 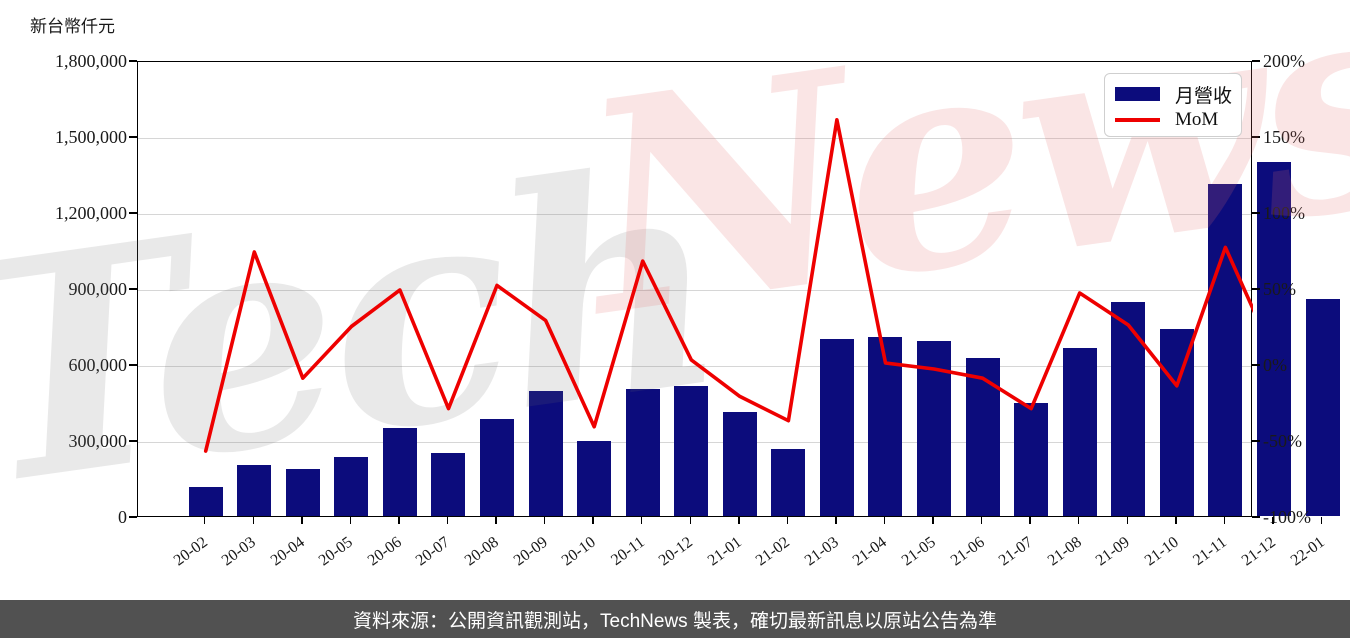 I want to click on y-axis-right-tick-label: 50%, so click(x=1279, y=289).